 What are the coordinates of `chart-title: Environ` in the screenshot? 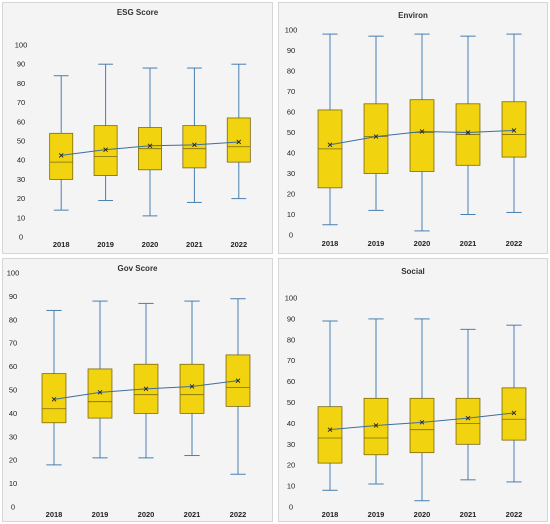 It's located at (413, 15).